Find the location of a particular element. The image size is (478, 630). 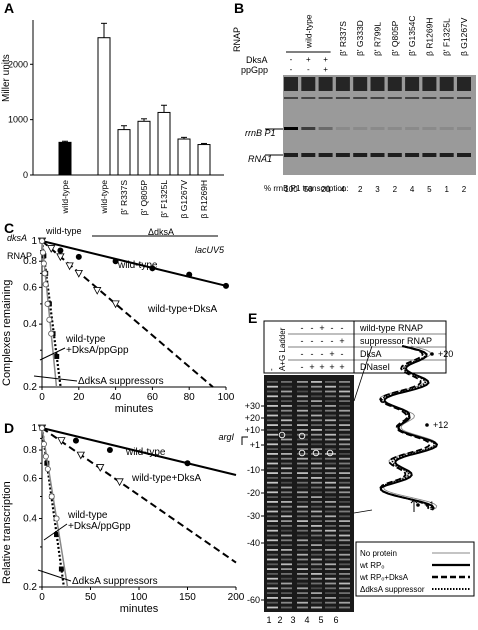

x-label: minutes is located at coordinates (139, 609).